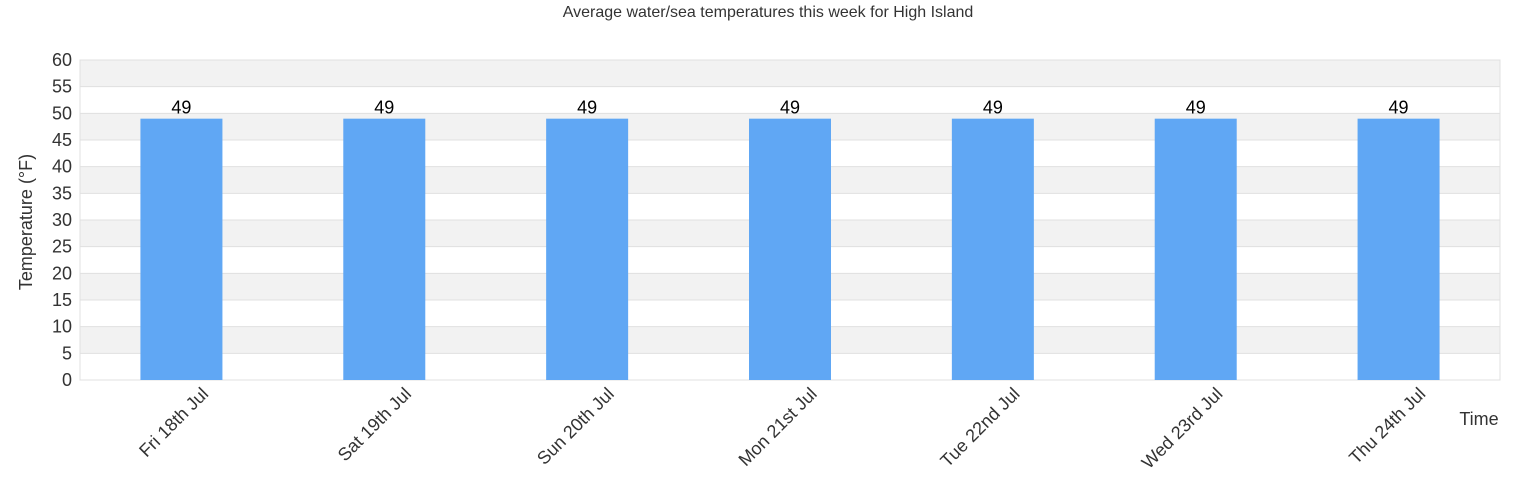 Image resolution: width=1540 pixels, height=500 pixels. What do you see at coordinates (1387, 426) in the screenshot?
I see `x-tick-label: Thu 24th Jul` at bounding box center [1387, 426].